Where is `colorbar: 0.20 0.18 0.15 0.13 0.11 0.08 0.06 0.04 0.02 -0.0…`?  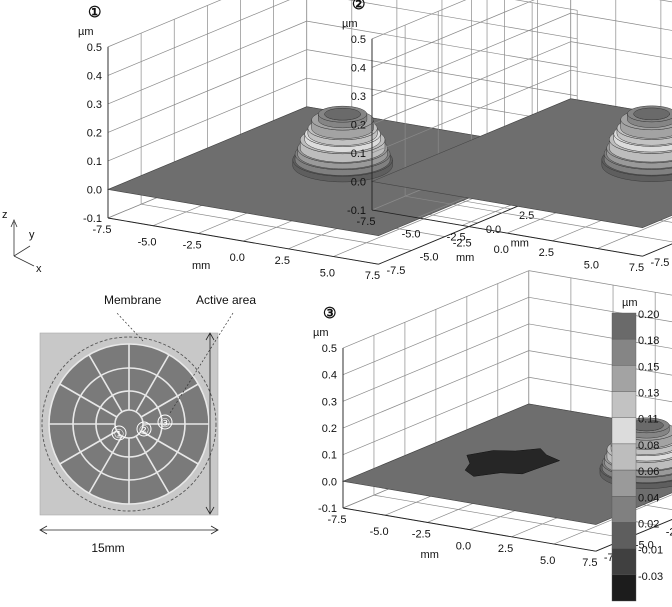 colorbar: 0.20 0.18 0.15 0.13 0.11 0.08 0.06 0.04 0.02 -0.0… is located at coordinates (637, 449).